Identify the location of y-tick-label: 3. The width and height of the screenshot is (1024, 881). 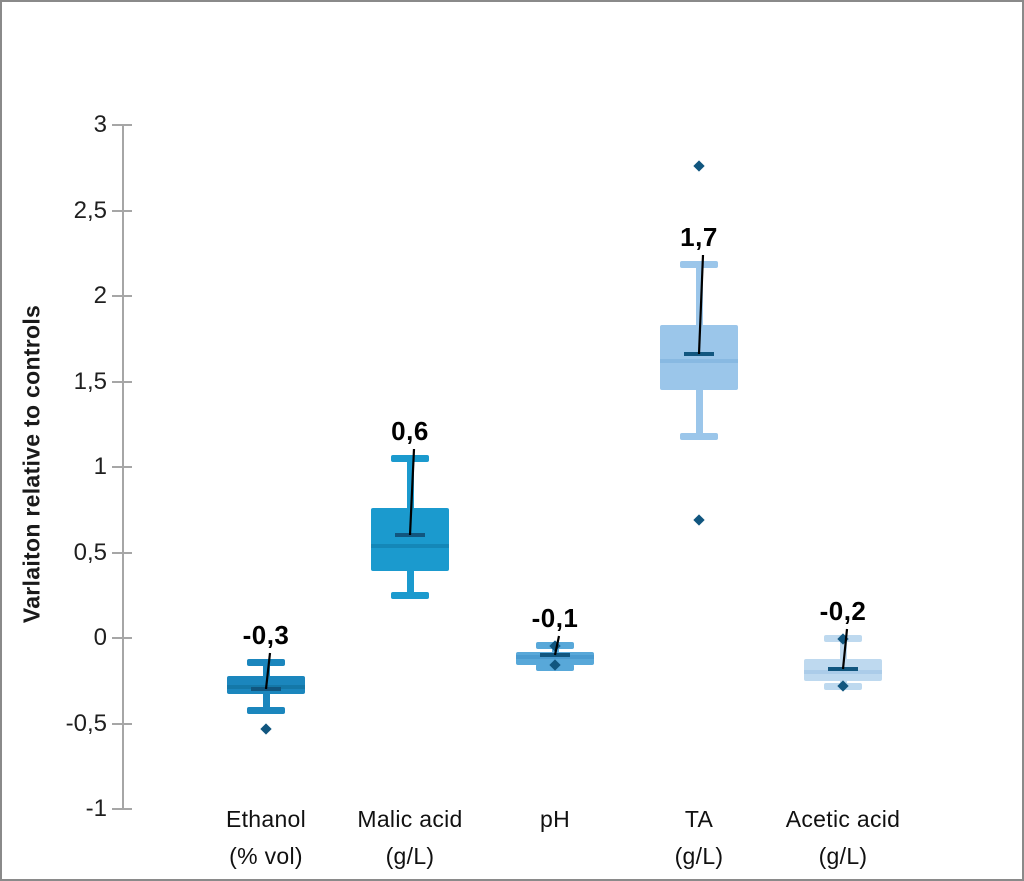
(100, 124).